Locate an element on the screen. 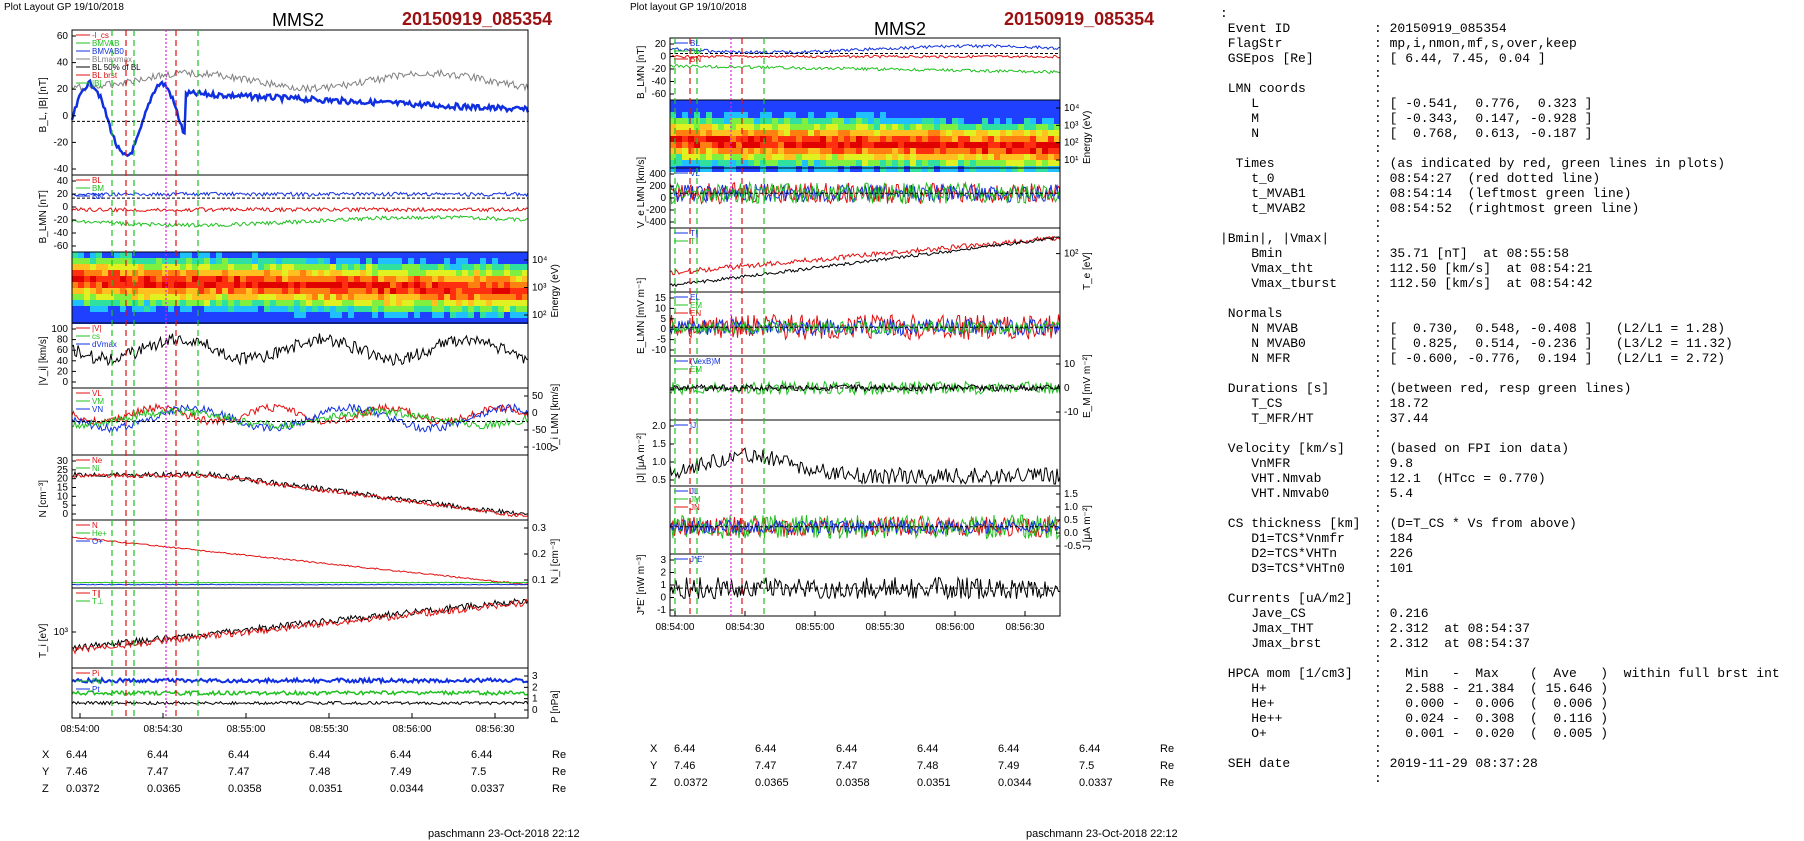 The height and width of the screenshot is (841, 1804). panel-8-right-tick-label: 1.5 is located at coordinates (1071, 494).